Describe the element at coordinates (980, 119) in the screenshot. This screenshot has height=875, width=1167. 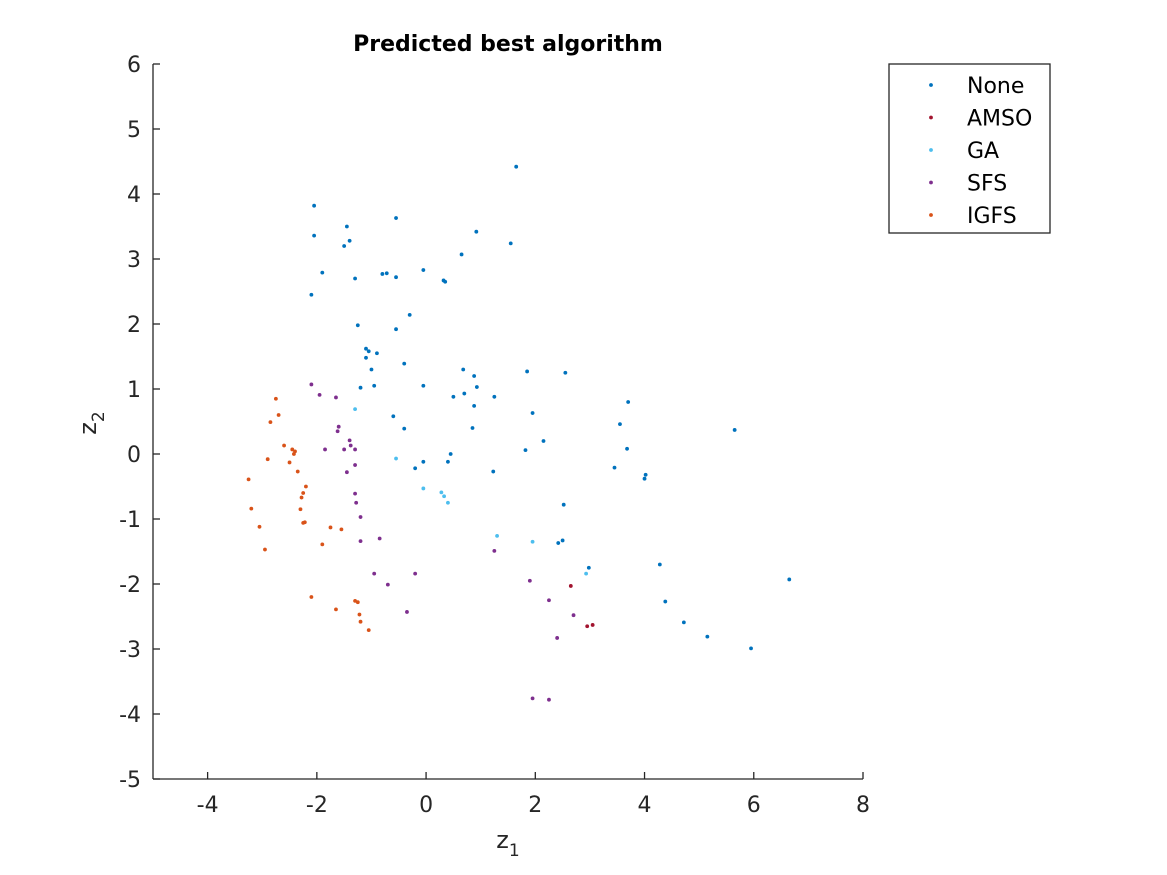
I see `legend-entry-amso: AMSO` at that location.